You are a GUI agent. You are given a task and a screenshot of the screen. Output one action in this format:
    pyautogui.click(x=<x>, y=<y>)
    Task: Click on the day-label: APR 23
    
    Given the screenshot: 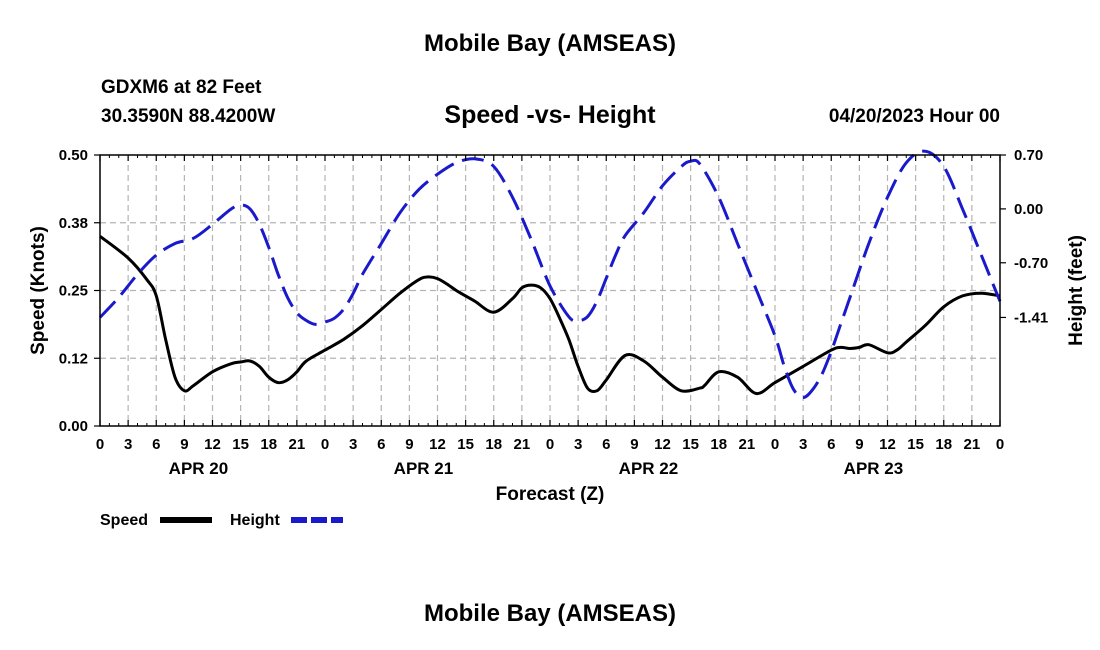 What is the action you would take?
    pyautogui.click(x=874, y=468)
    